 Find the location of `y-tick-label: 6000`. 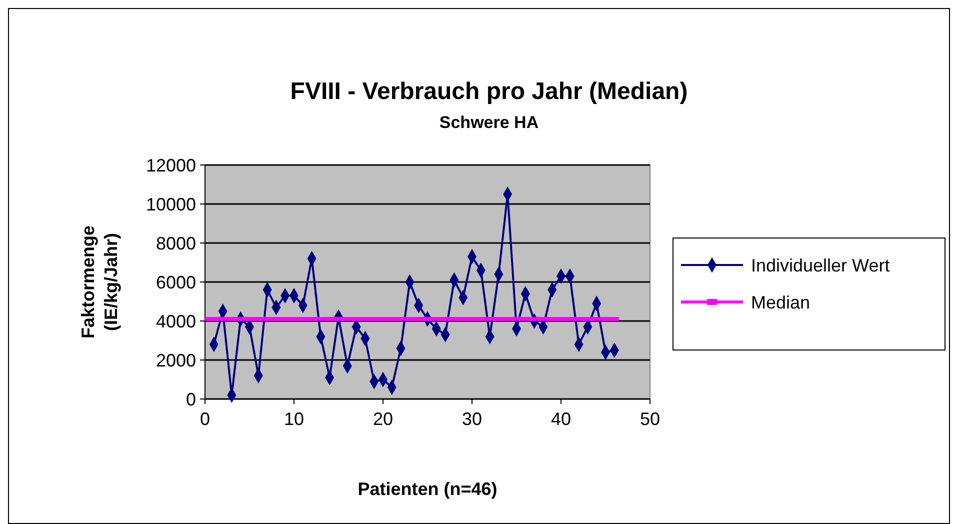

y-tick-label: 6000 is located at coordinates (176, 282).